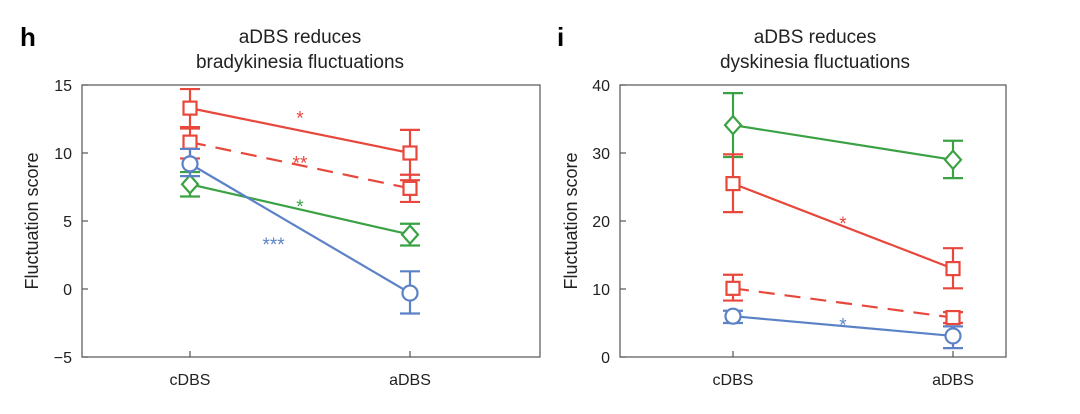 The image size is (1080, 414). I want to click on series-1: *, so click(843, 221).